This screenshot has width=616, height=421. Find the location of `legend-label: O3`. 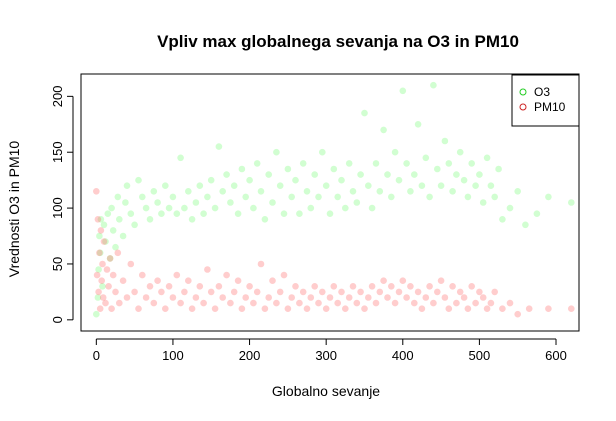

legend-label: O3 is located at coordinates (542, 92).